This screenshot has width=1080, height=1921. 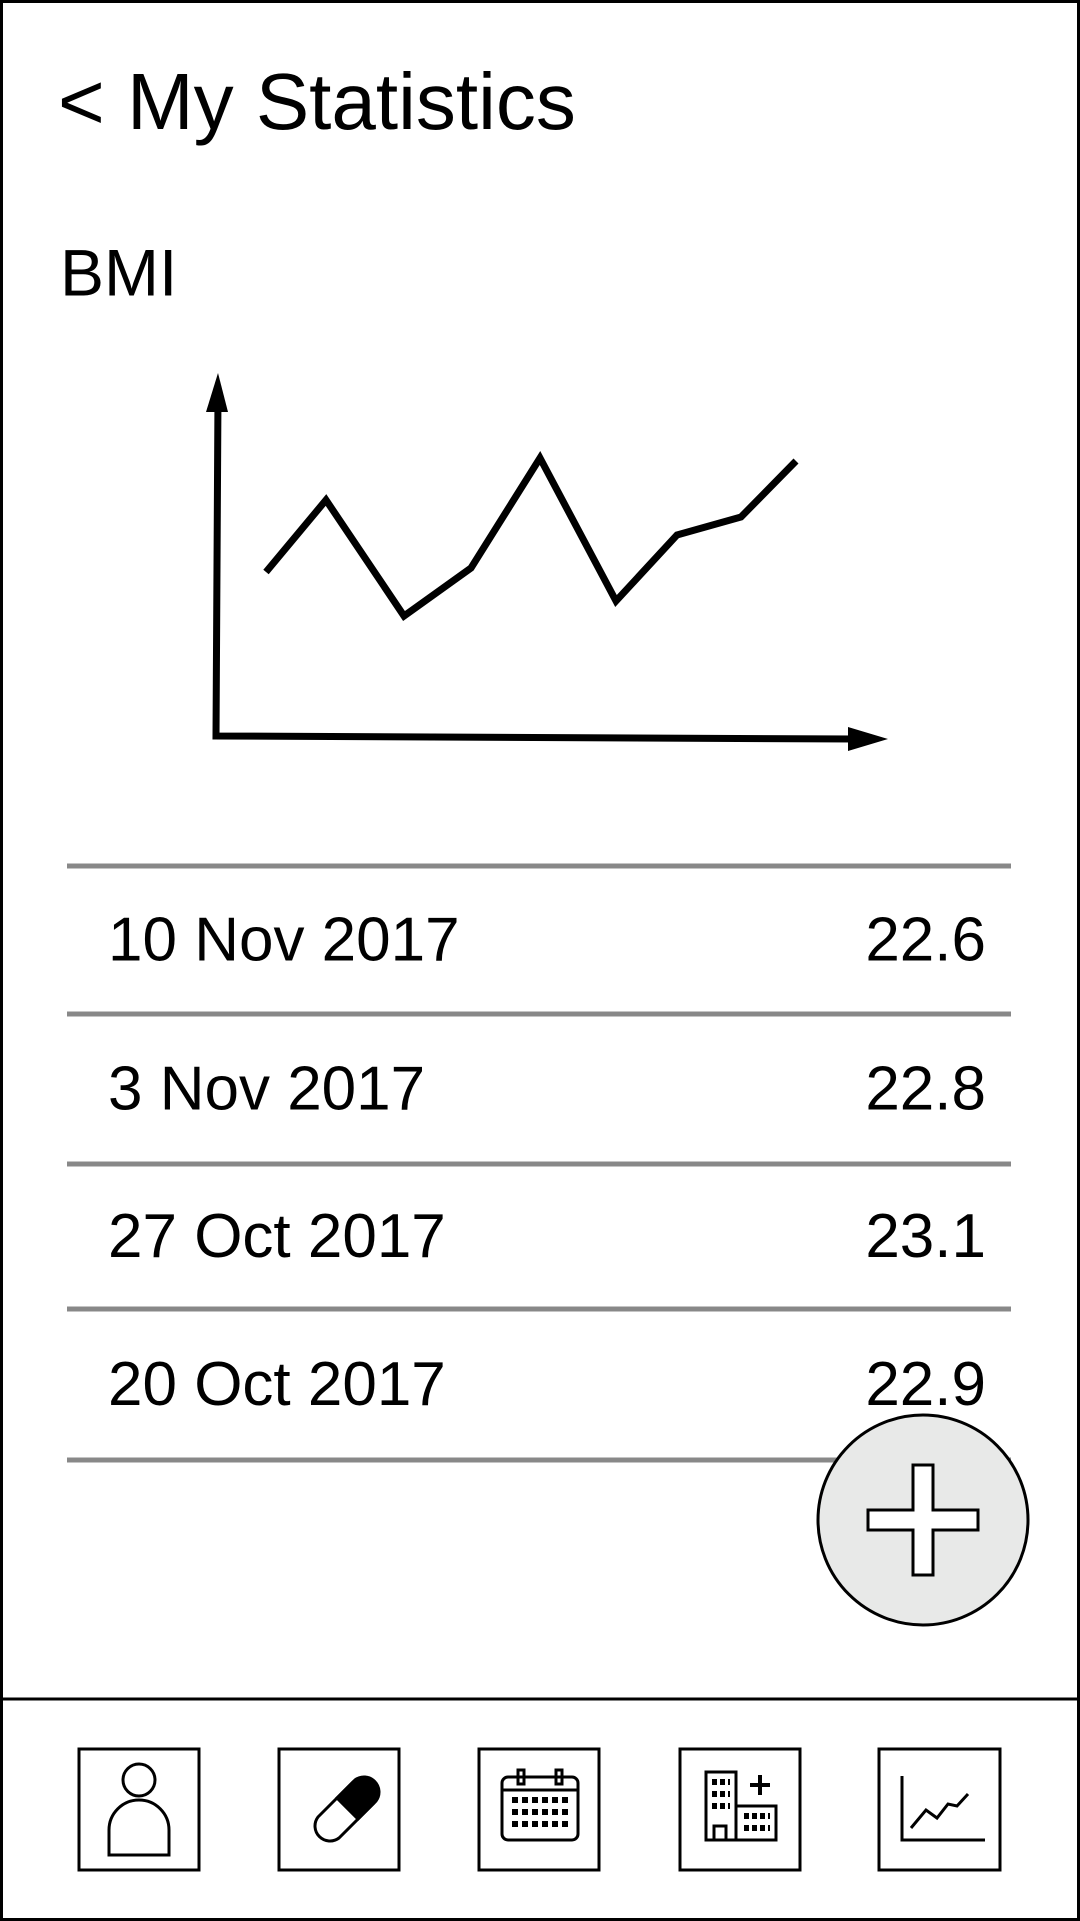 I want to click on nav-calendar, so click(x=539, y=1809).